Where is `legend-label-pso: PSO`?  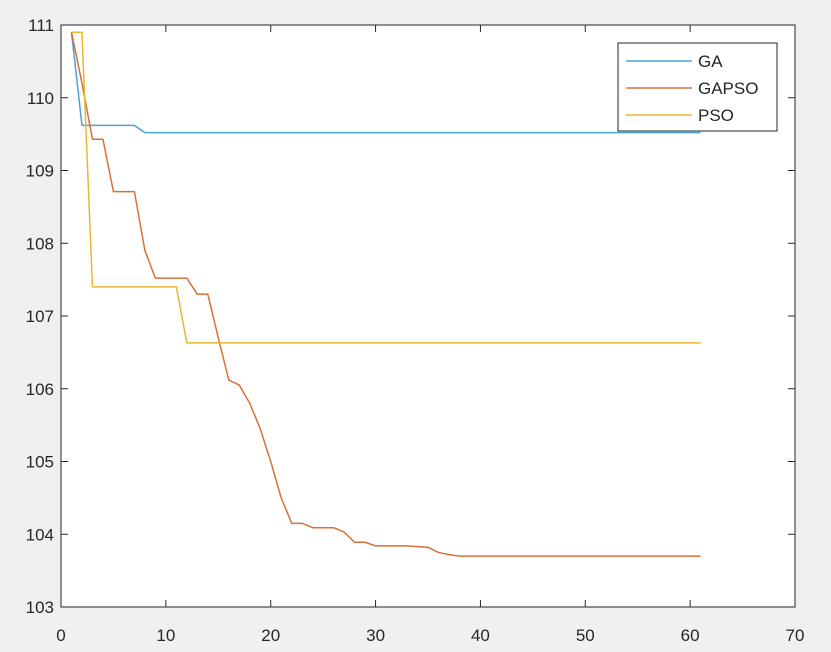 legend-label-pso: PSO is located at coordinates (716, 115).